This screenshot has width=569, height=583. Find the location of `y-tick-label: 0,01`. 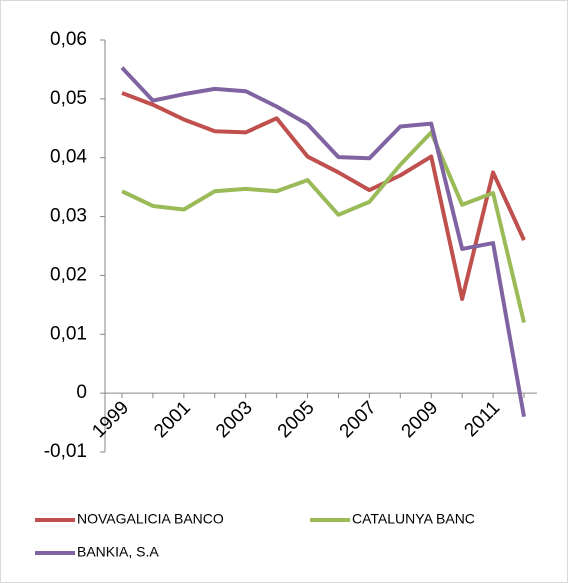

y-tick-label: 0,01 is located at coordinates (68, 333).